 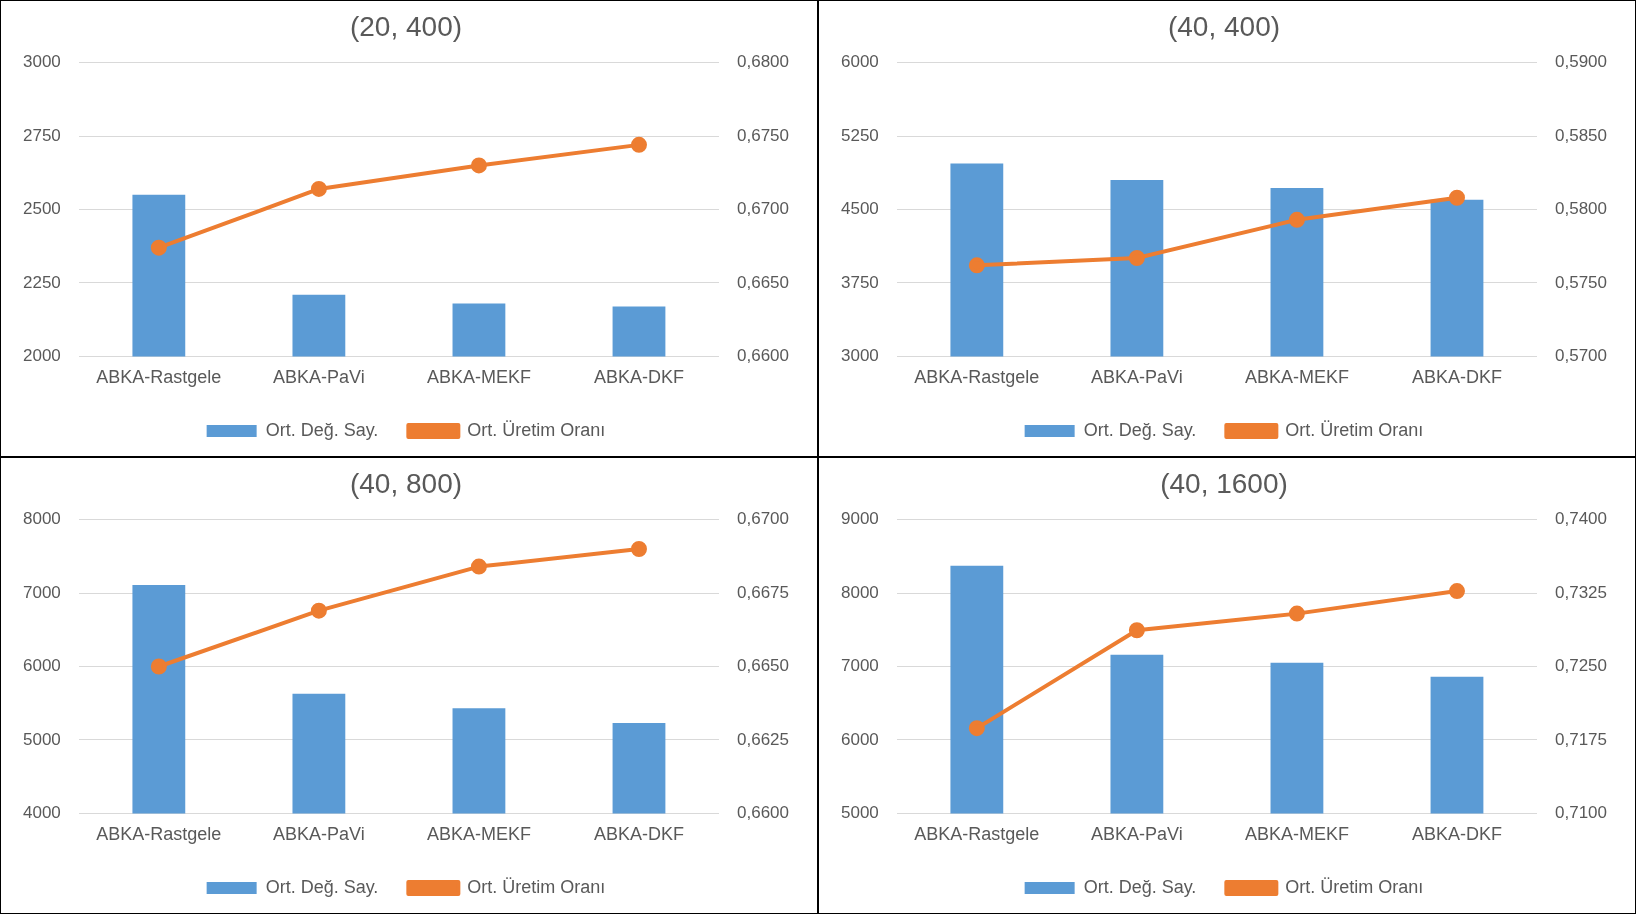 I want to click on y2-tick-label: 0,6800, so click(x=763, y=62).